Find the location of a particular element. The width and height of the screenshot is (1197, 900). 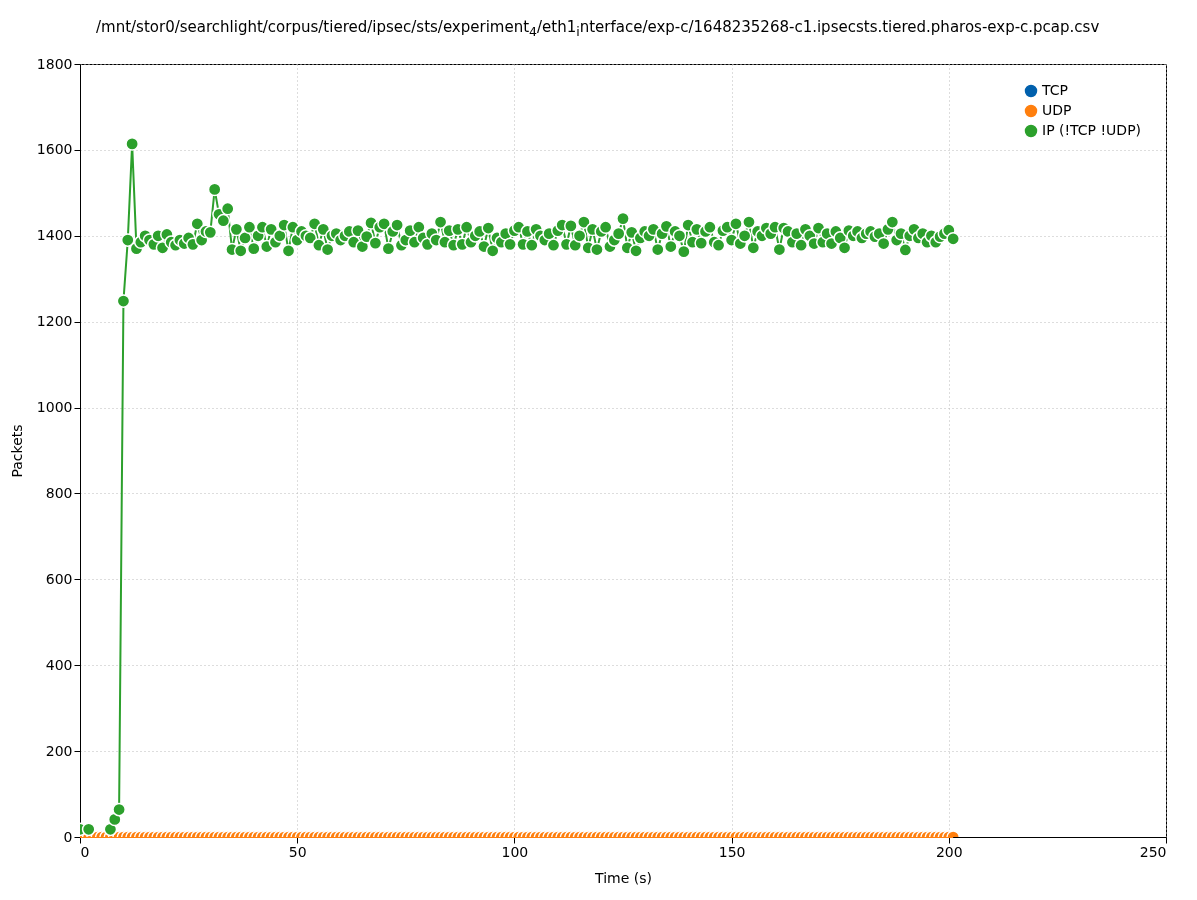

y-tick-label: 600 is located at coordinates (59, 578).